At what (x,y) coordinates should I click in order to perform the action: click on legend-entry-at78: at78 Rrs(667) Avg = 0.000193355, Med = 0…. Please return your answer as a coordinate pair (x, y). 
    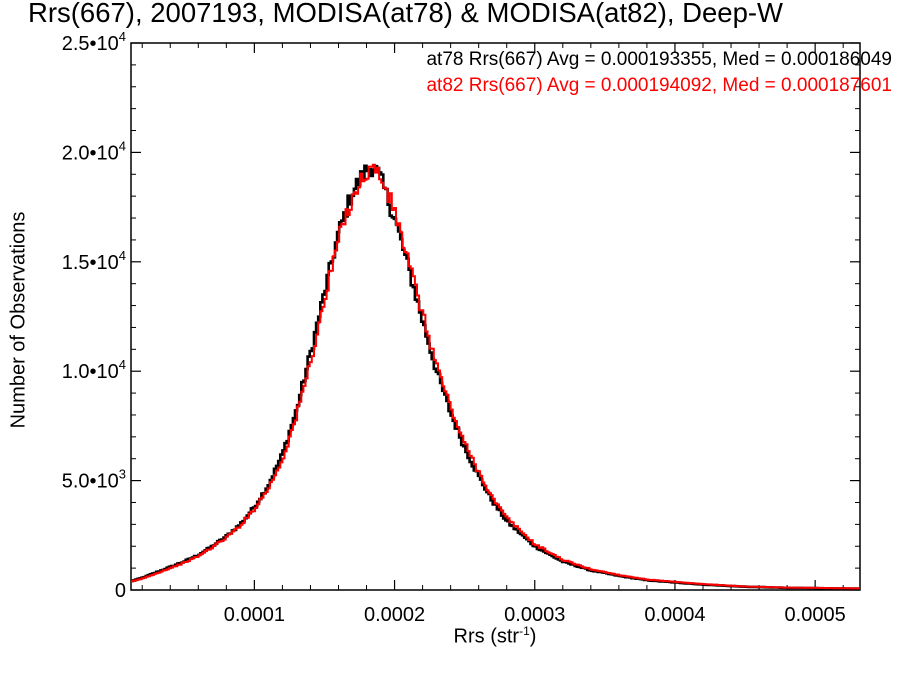
    Looking at the image, I should click on (659, 59).